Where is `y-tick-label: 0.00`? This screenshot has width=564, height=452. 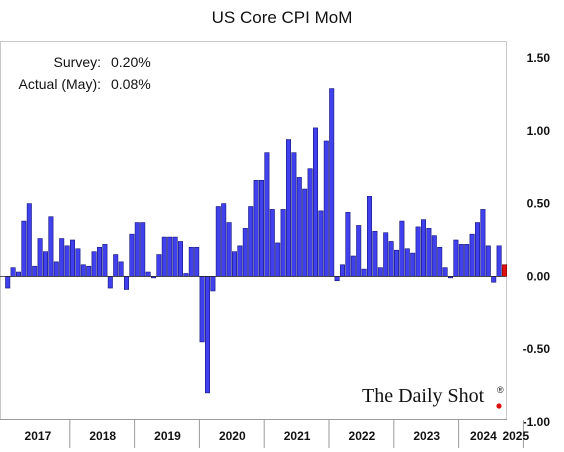
y-tick-label: 0.00 is located at coordinates (539, 276).